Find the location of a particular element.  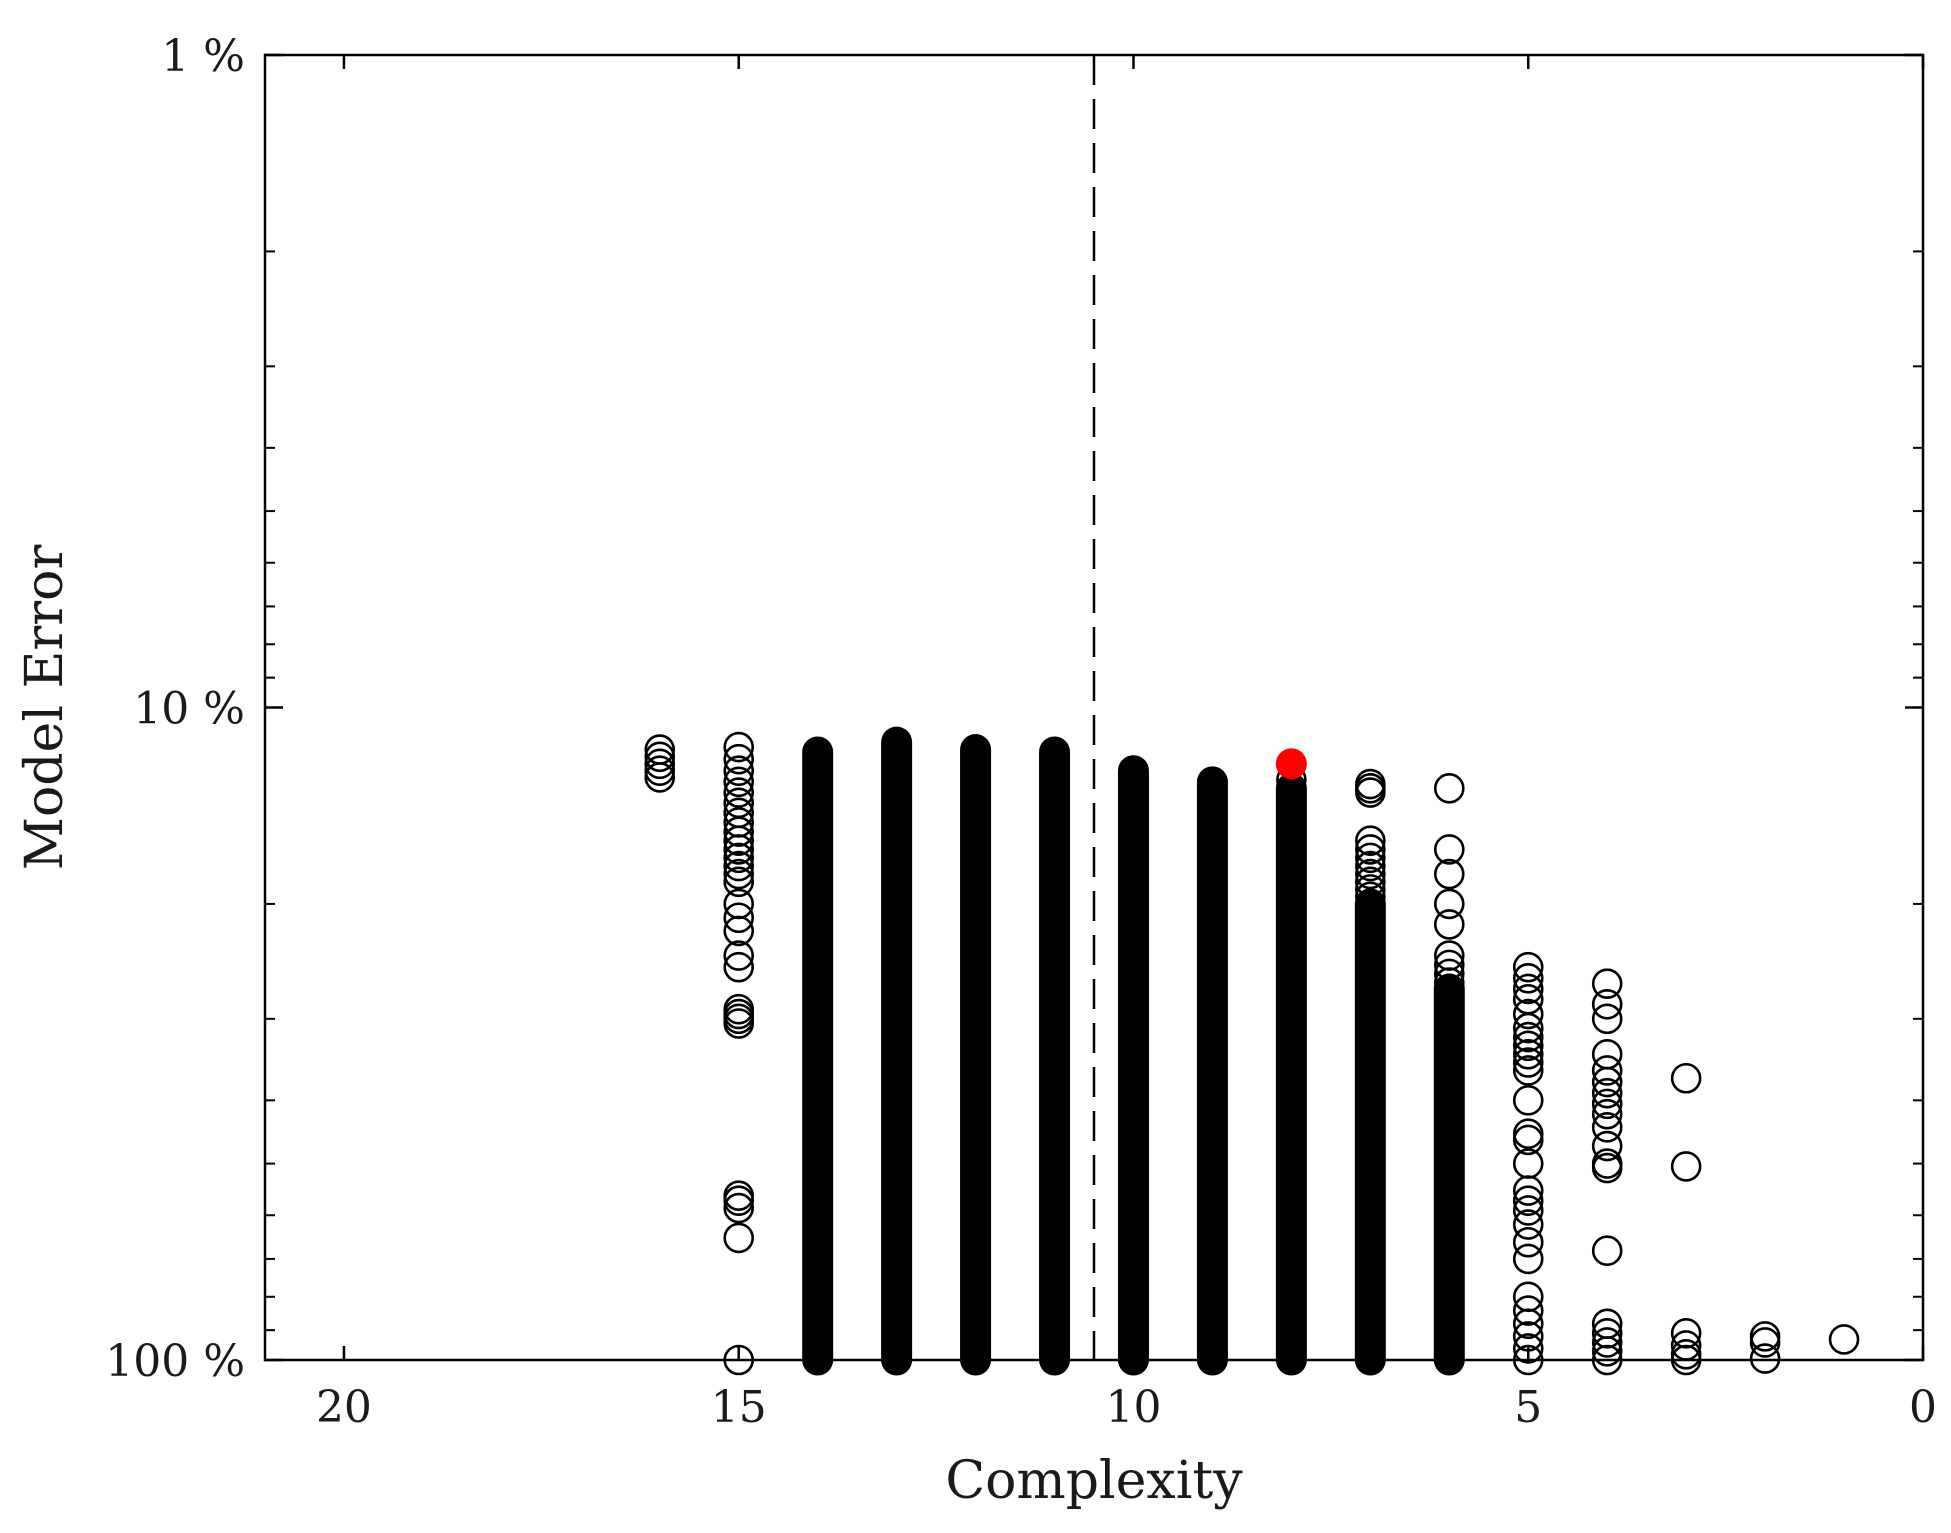

y-tick-label-1: 1 % is located at coordinates (203, 56).